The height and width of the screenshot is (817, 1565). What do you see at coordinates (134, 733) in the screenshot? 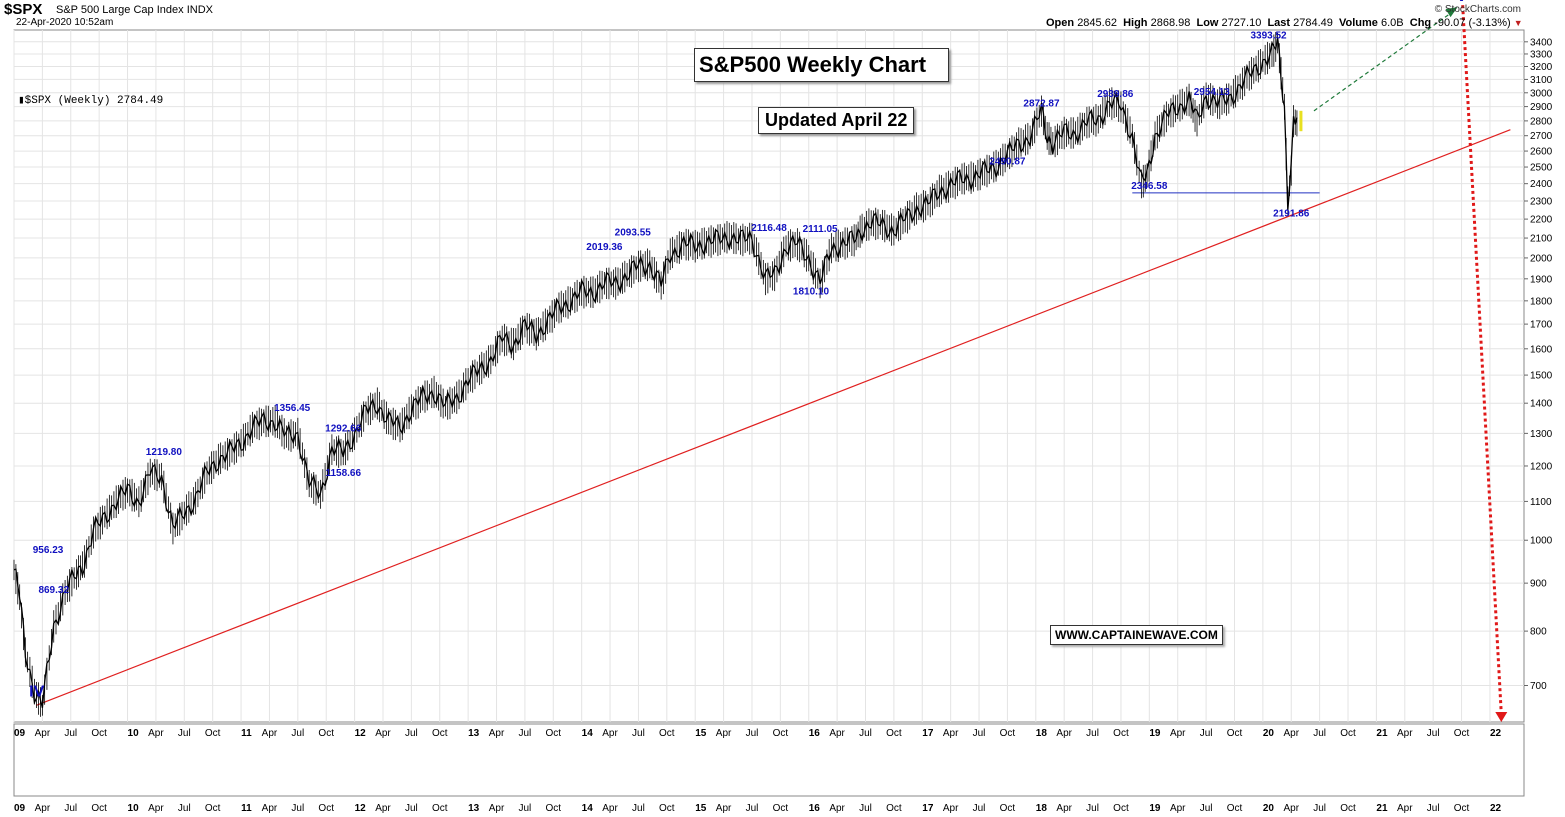
I see `x-tick-label: 10` at bounding box center [134, 733].